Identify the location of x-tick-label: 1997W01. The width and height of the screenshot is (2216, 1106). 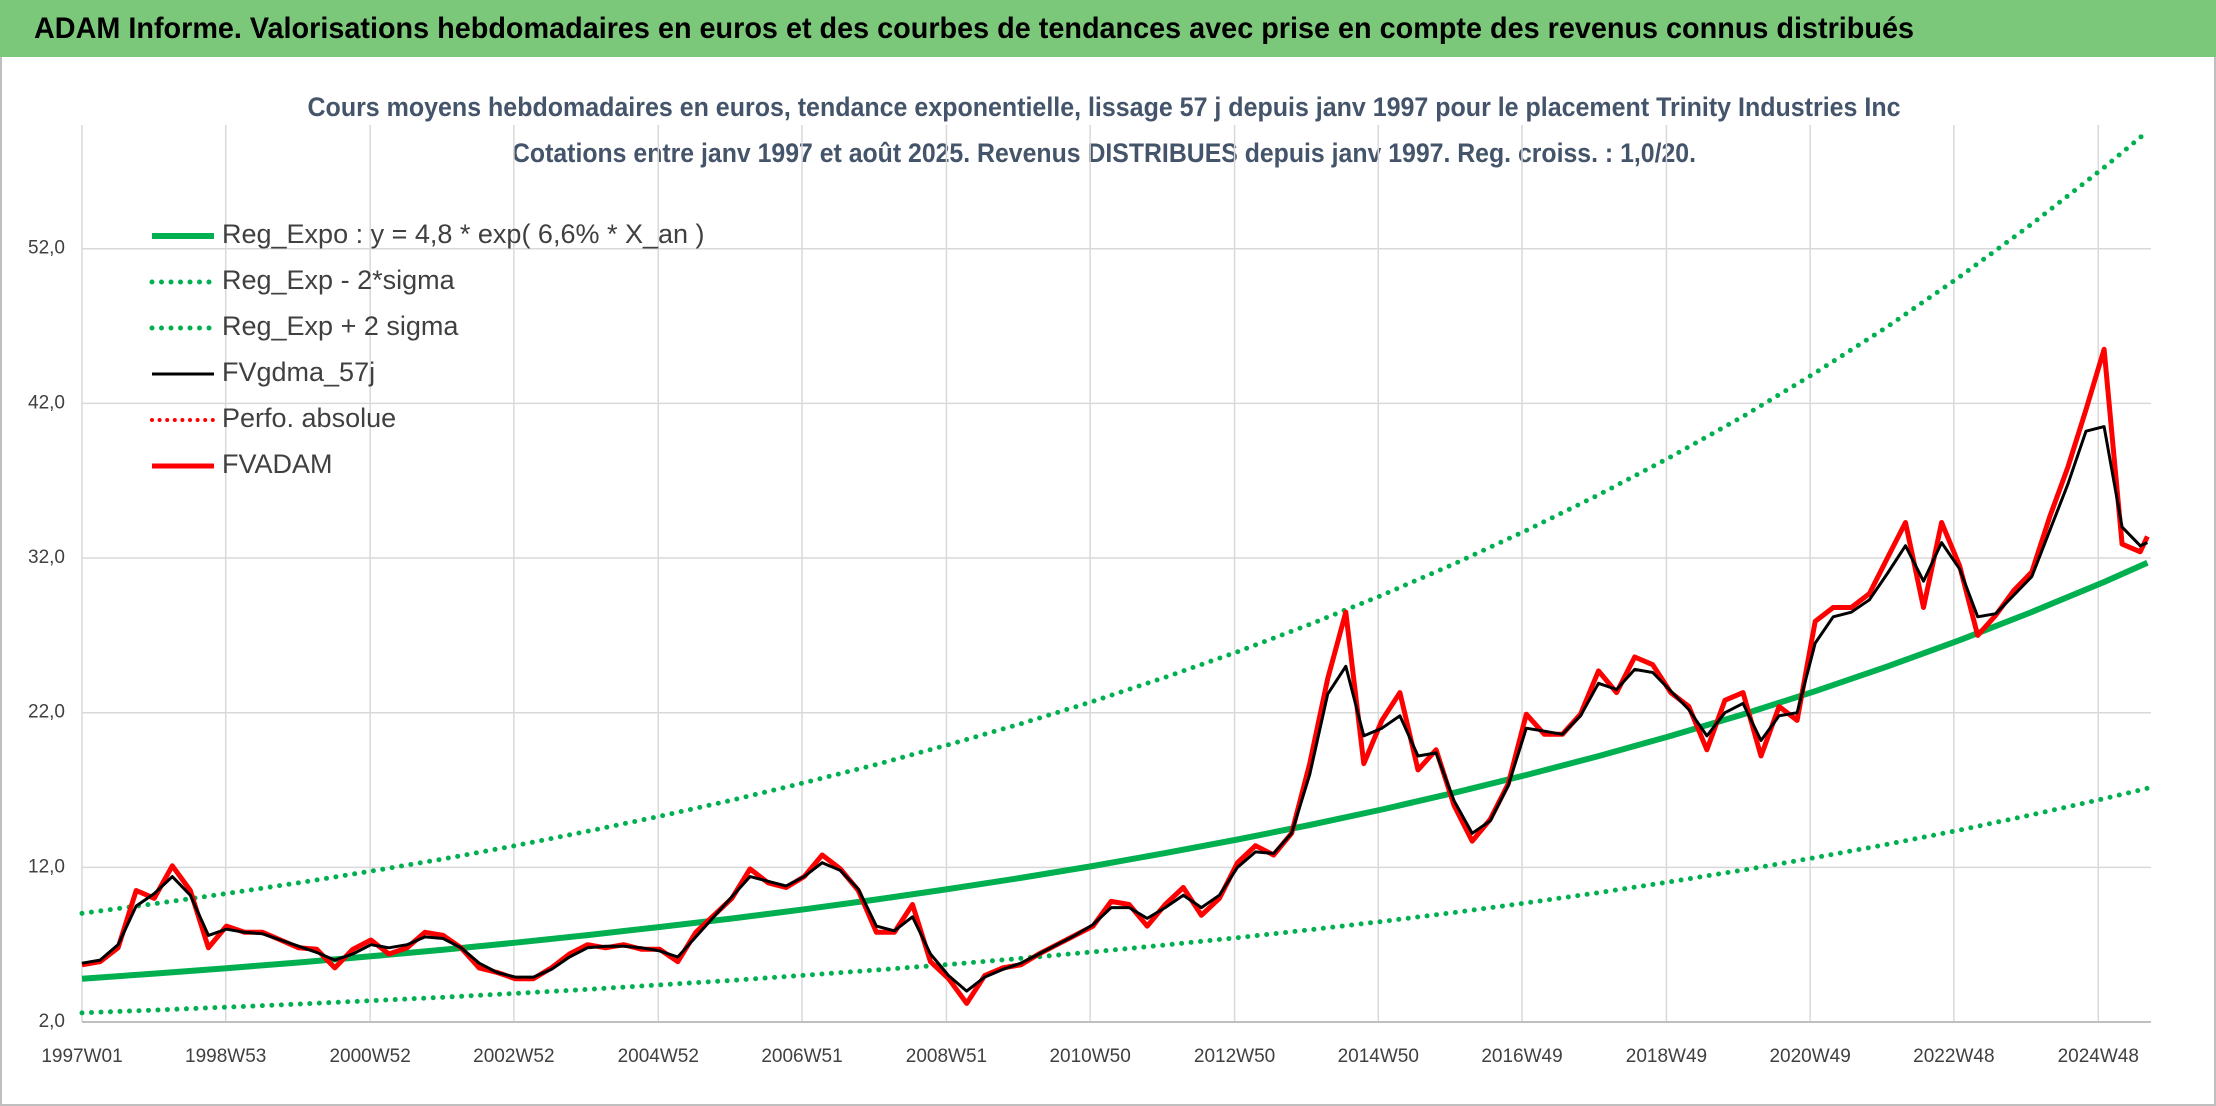
(81, 1056).